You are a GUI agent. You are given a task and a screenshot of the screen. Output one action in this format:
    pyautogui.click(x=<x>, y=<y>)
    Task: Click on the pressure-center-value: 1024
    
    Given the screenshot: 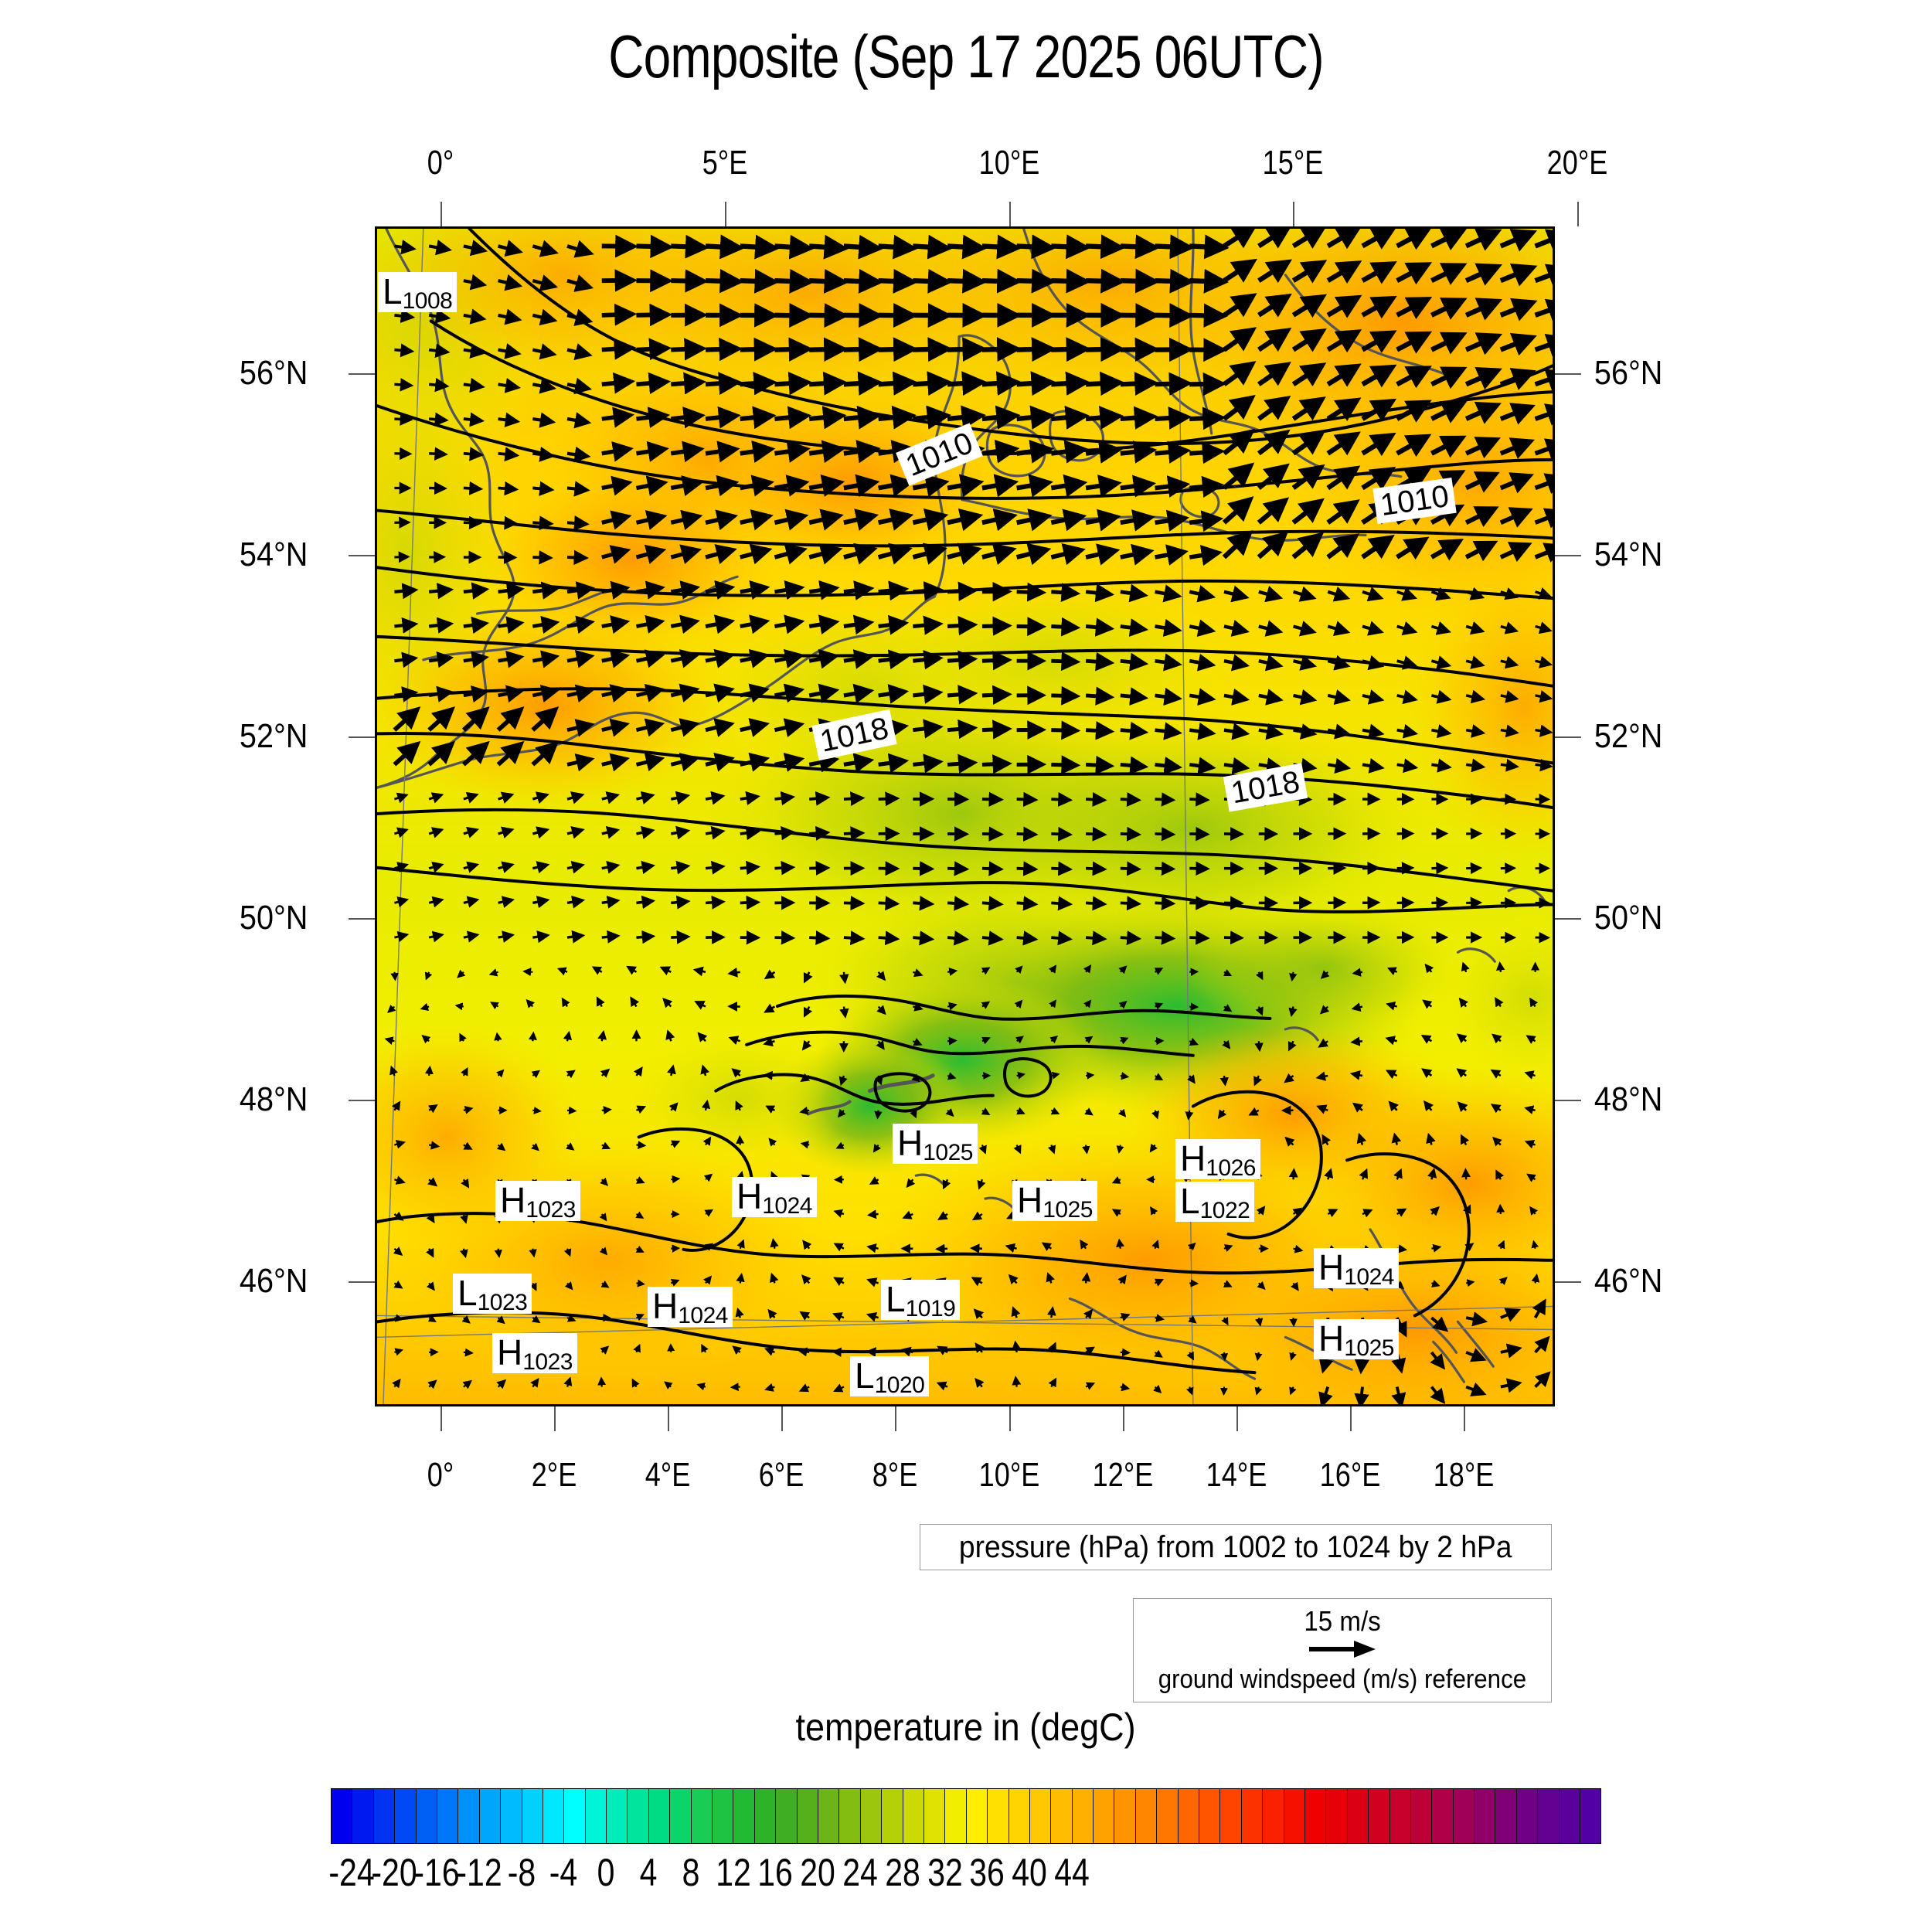 What is the action you would take?
    pyautogui.click(x=787, y=1206)
    